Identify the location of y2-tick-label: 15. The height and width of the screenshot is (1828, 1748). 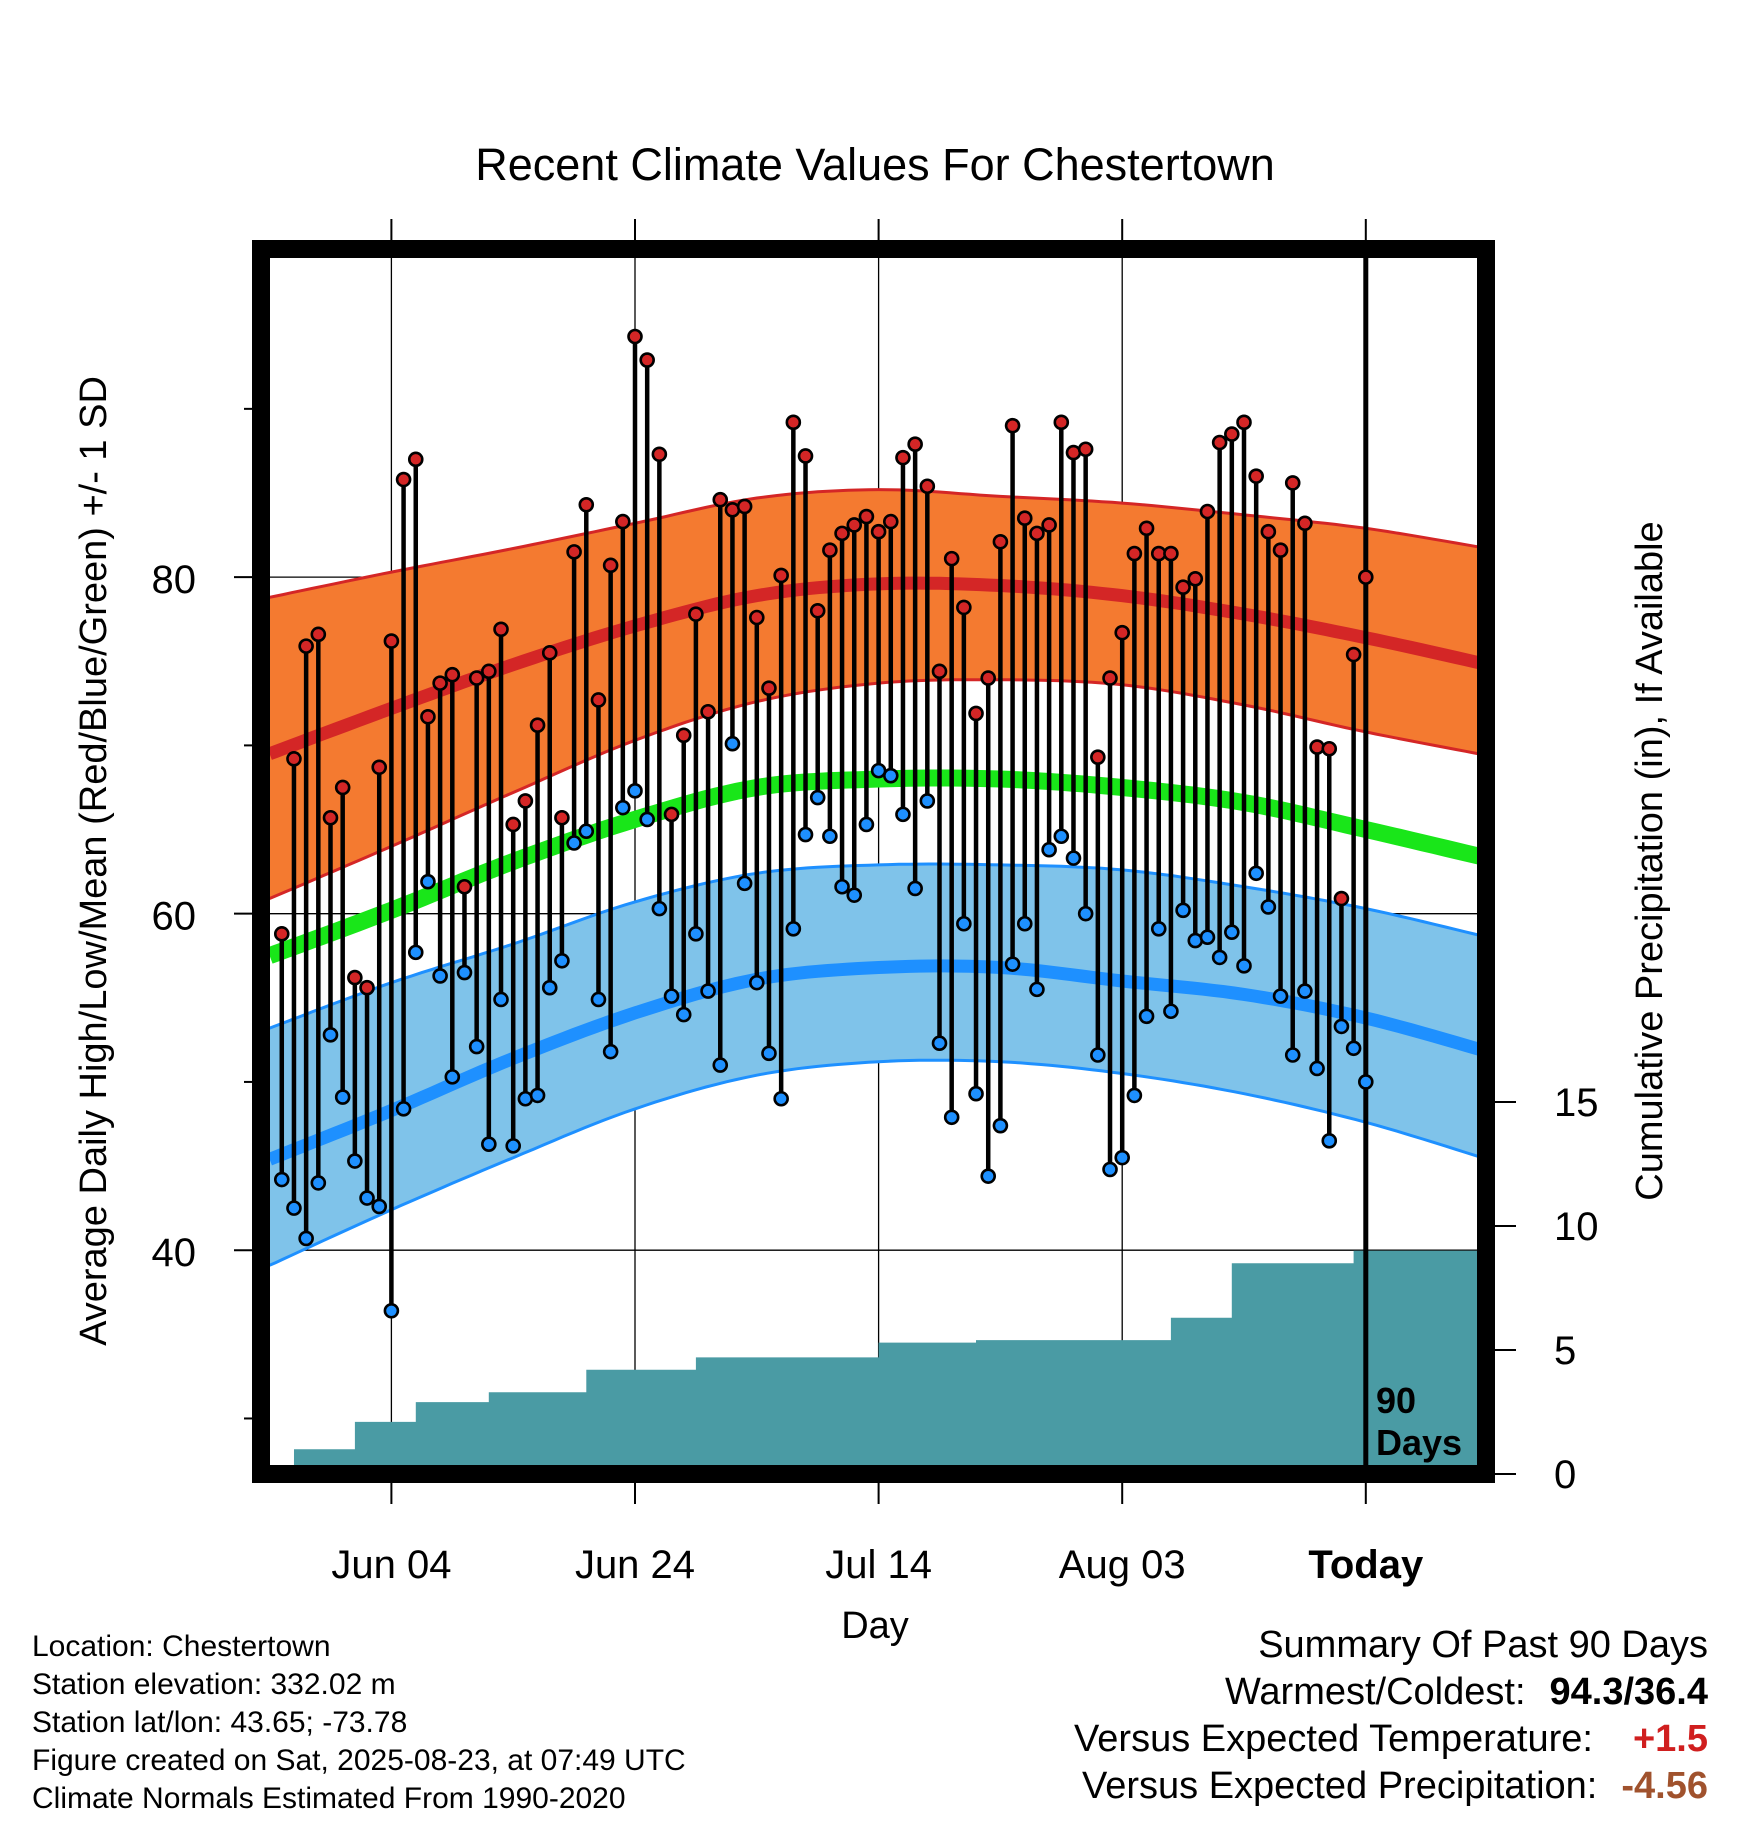
(1576, 1103).